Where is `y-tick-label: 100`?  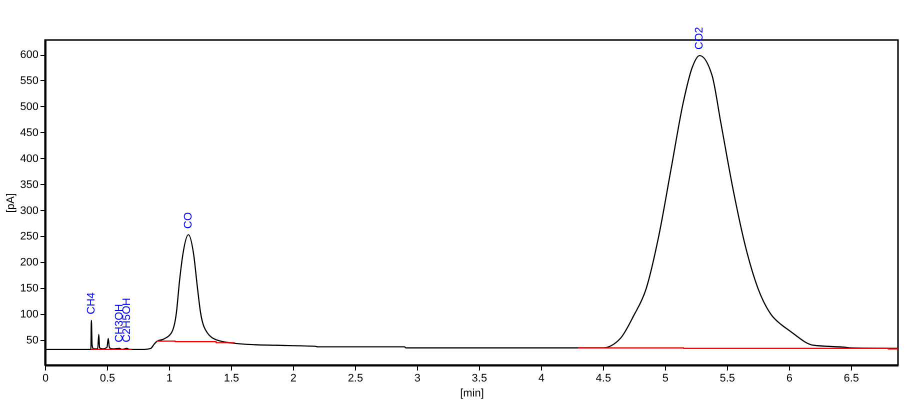
y-tick-label: 100 is located at coordinates (29, 314).